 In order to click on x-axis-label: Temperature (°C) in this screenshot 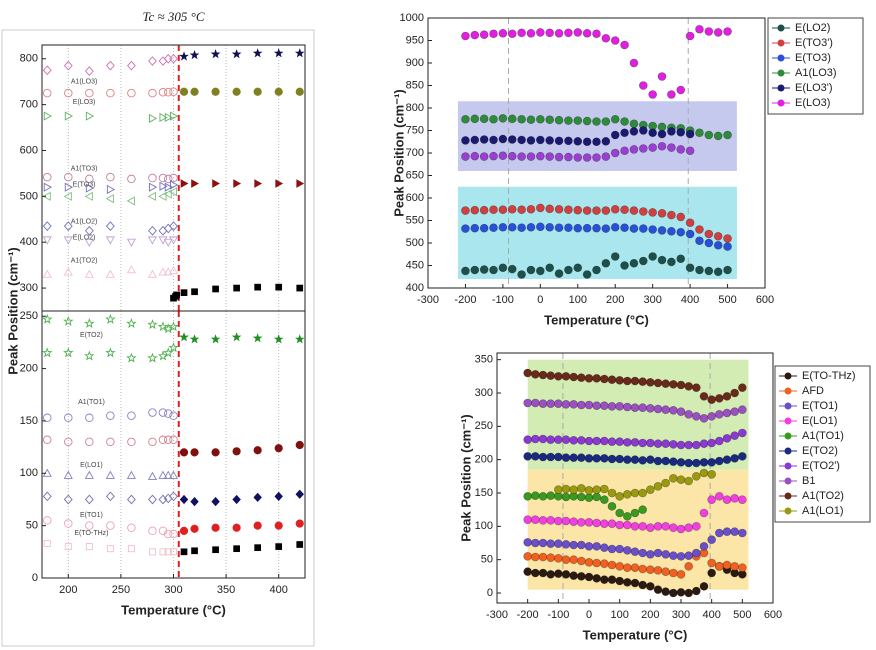, I will do `click(173, 609)`.